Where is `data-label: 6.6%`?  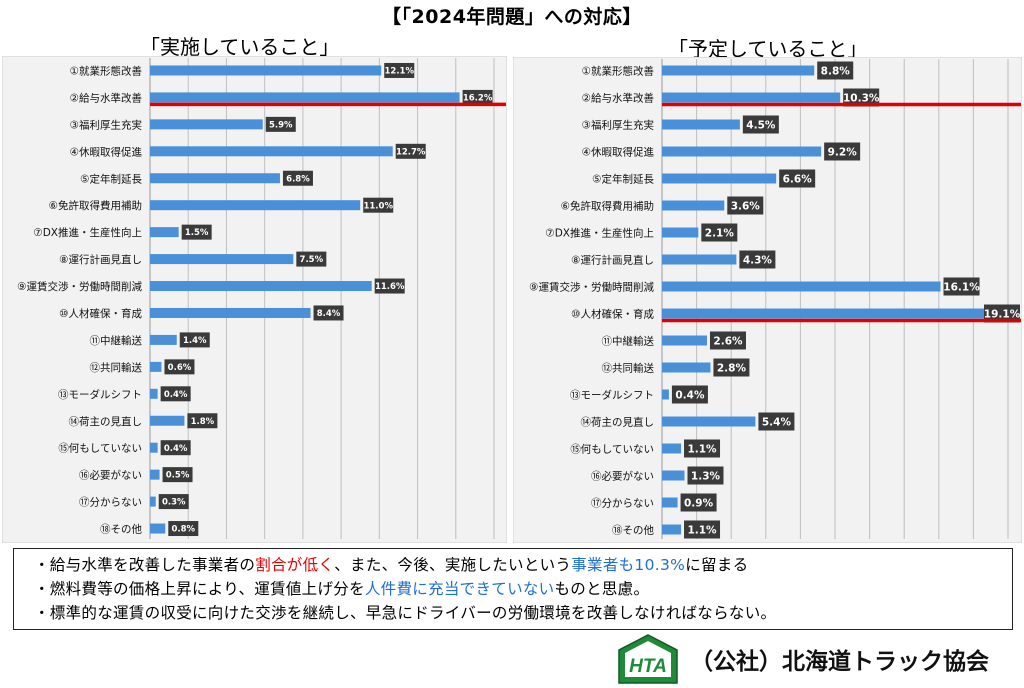
data-label: 6.6% is located at coordinates (798, 179).